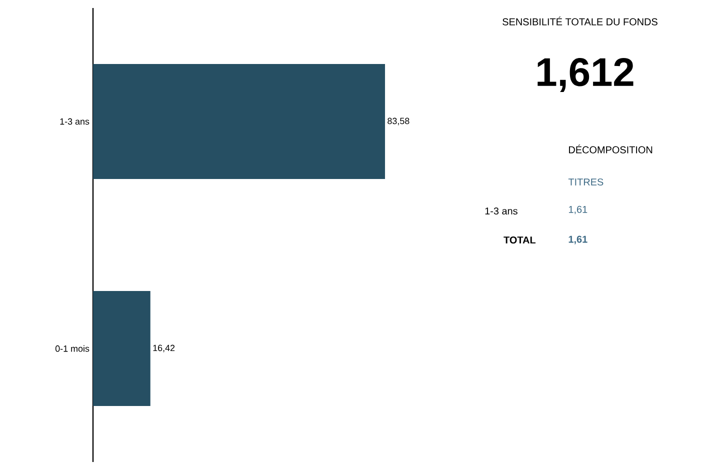 The image size is (709, 463). Describe the element at coordinates (501, 211) in the screenshot. I see `text: 1-3 ans` at that location.